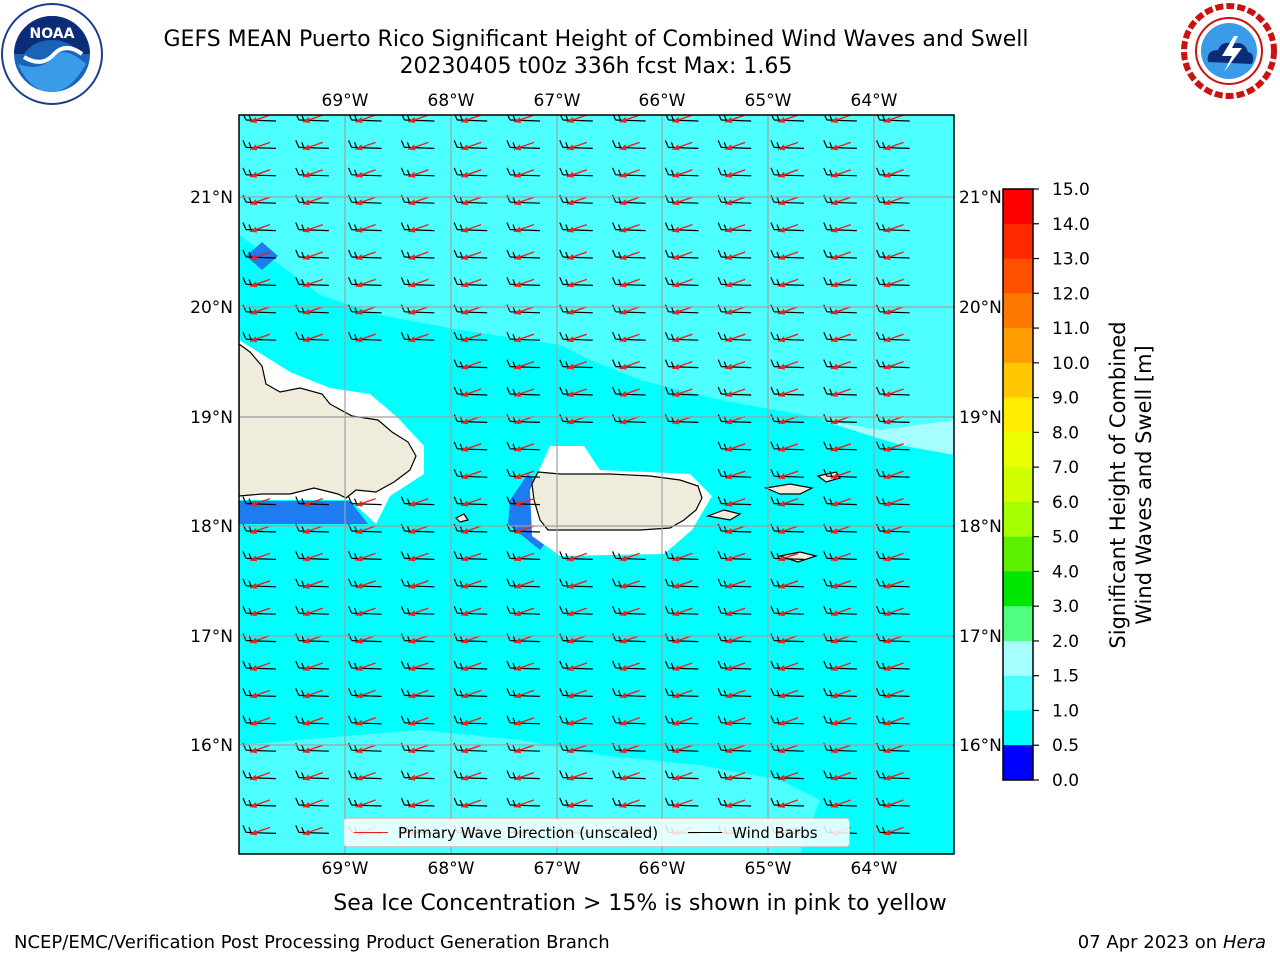  What do you see at coordinates (788, 489) in the screenshot?
I see `land-virgin-islands` at bounding box center [788, 489].